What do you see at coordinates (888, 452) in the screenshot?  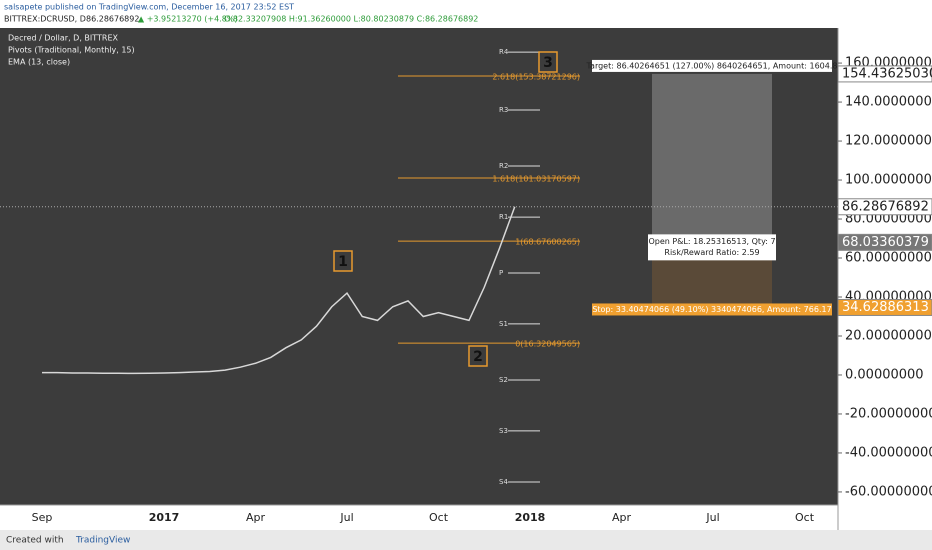 I see `y-tick-label: -40.00000000` at bounding box center [888, 452].